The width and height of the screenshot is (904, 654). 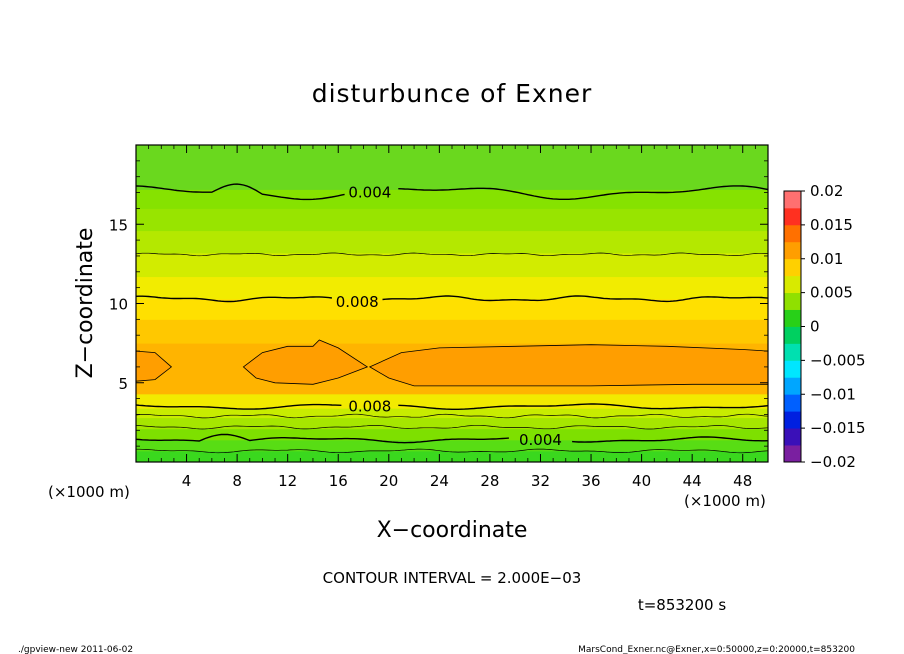 What do you see at coordinates (725, 501) in the screenshot?
I see `x-unit-right: (×1000 m)` at bounding box center [725, 501].